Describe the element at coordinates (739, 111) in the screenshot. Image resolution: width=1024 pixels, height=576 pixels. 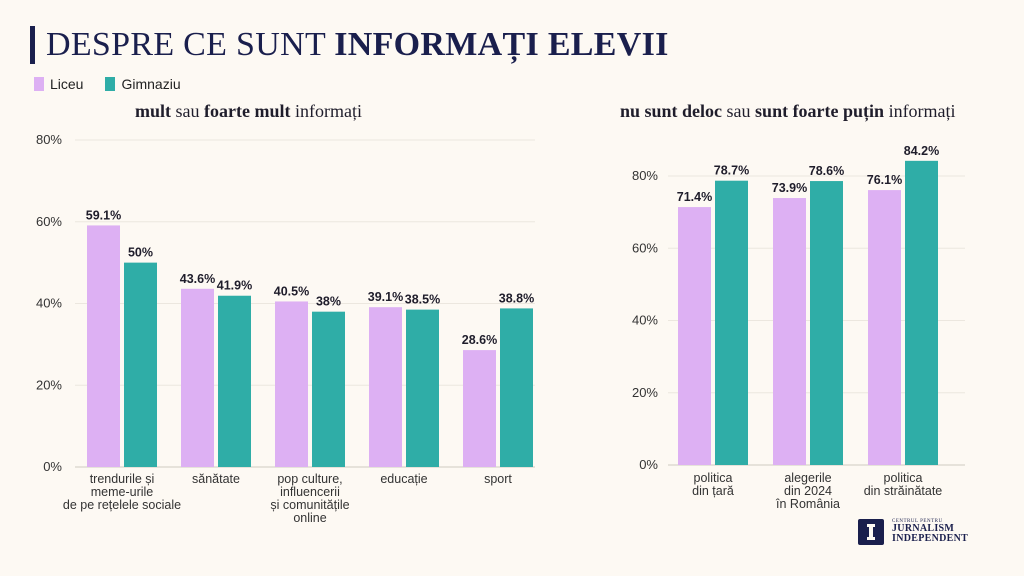
I see `subtitle-right-text-1: sau` at that location.